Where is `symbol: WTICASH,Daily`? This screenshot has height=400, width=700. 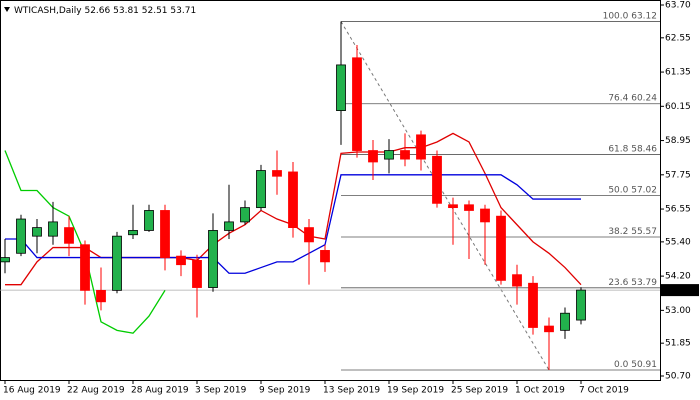 symbol: WTICASH,Daily is located at coordinates (48, 11).